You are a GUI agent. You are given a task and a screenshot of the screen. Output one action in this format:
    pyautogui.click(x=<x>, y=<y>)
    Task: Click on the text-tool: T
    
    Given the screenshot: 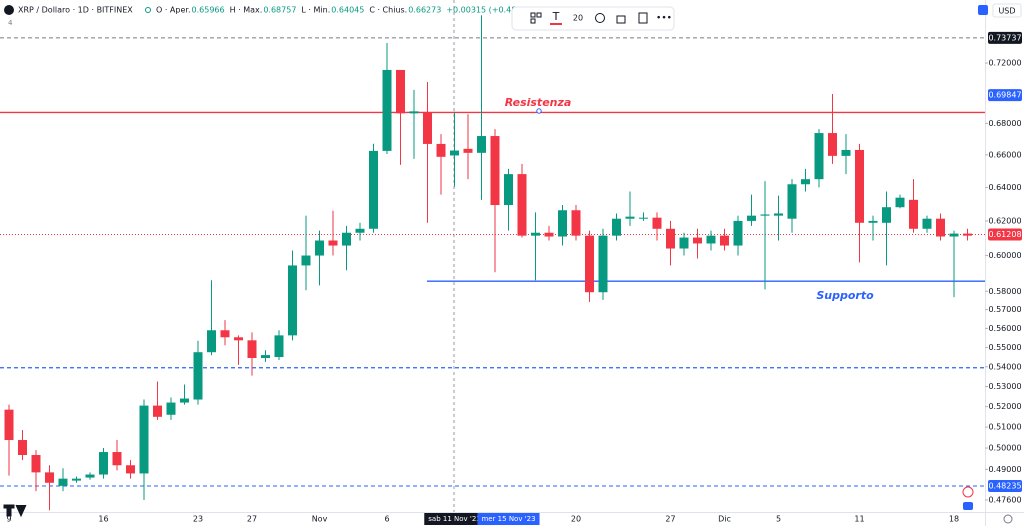 What is the action you would take?
    pyautogui.click(x=556, y=16)
    